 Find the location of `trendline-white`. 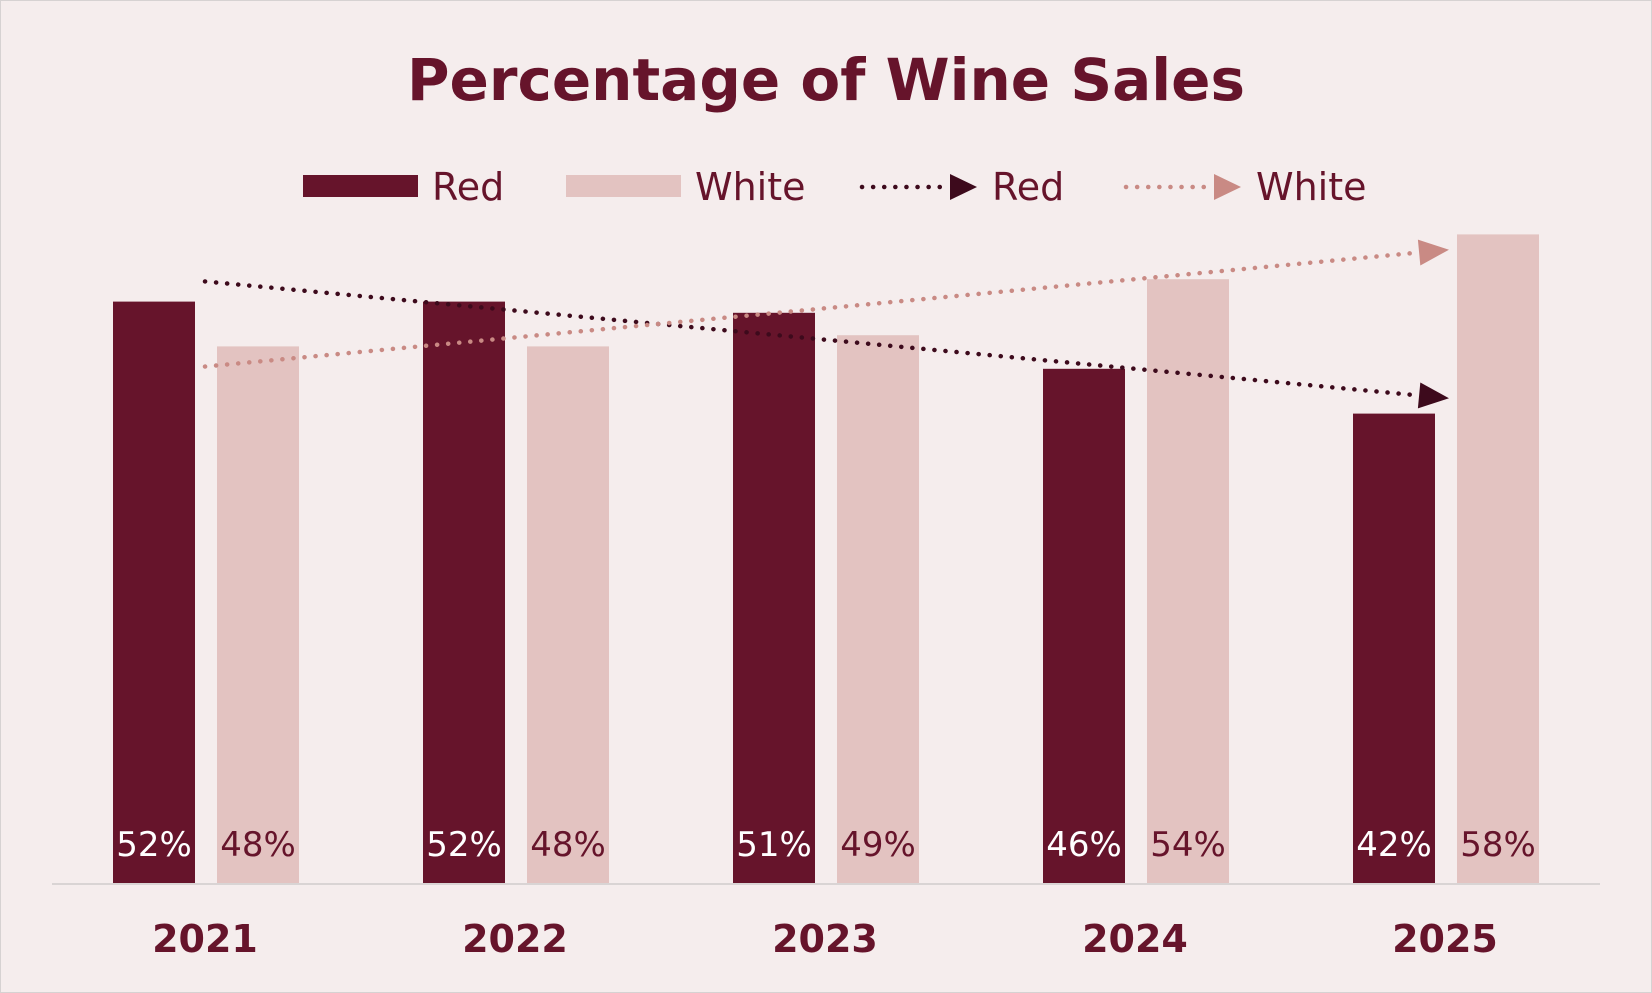

trendline-white is located at coordinates (812, 309).